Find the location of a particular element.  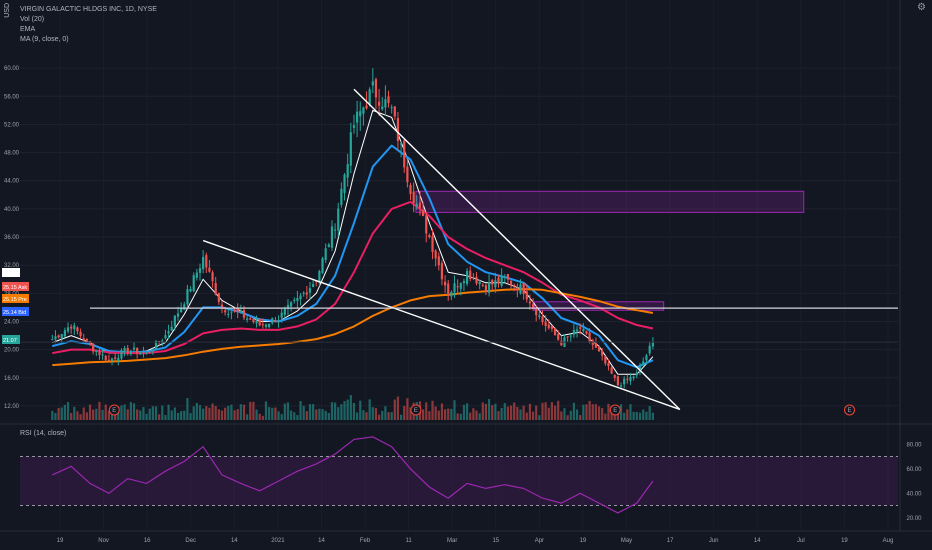

x-tick-label: 19 is located at coordinates (583, 541).